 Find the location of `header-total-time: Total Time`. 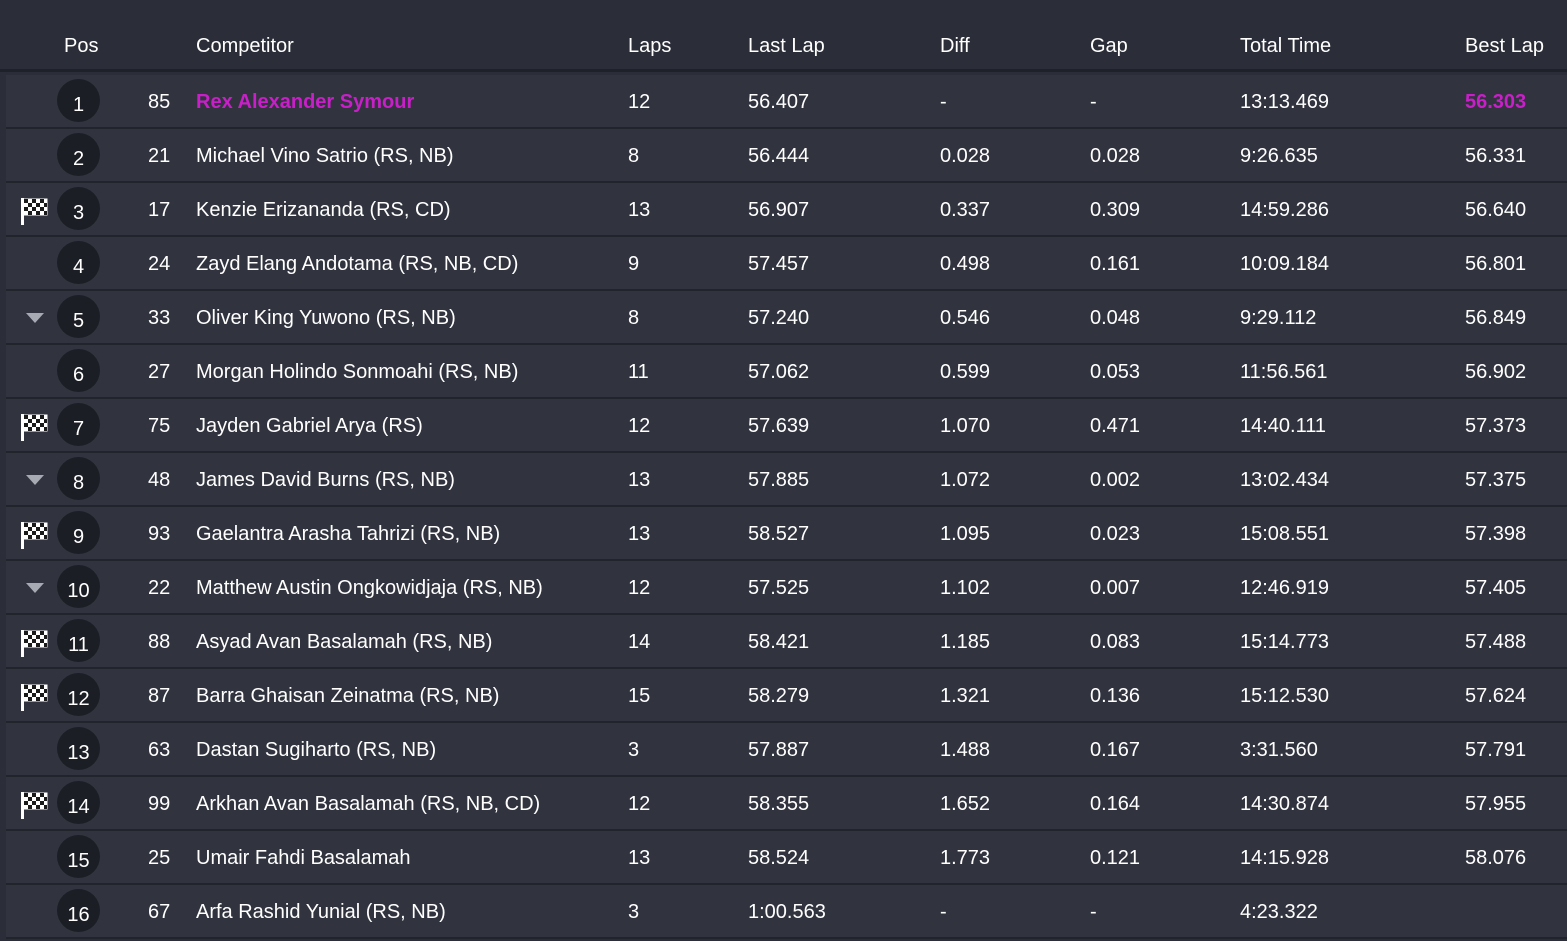

header-total-time: Total Time is located at coordinates (1286, 46).